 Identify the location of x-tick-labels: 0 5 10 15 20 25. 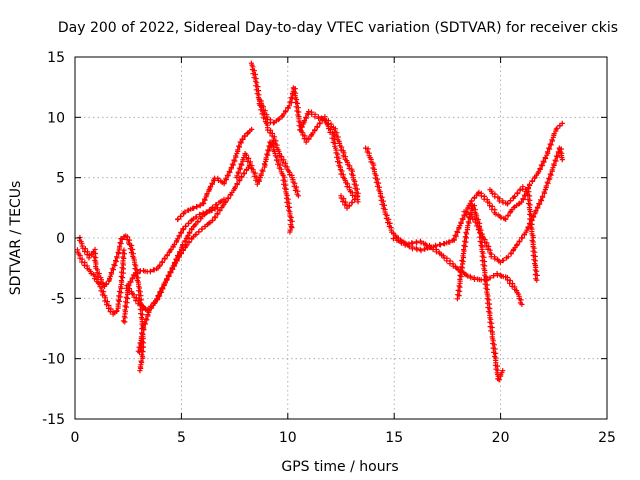
(343, 438).